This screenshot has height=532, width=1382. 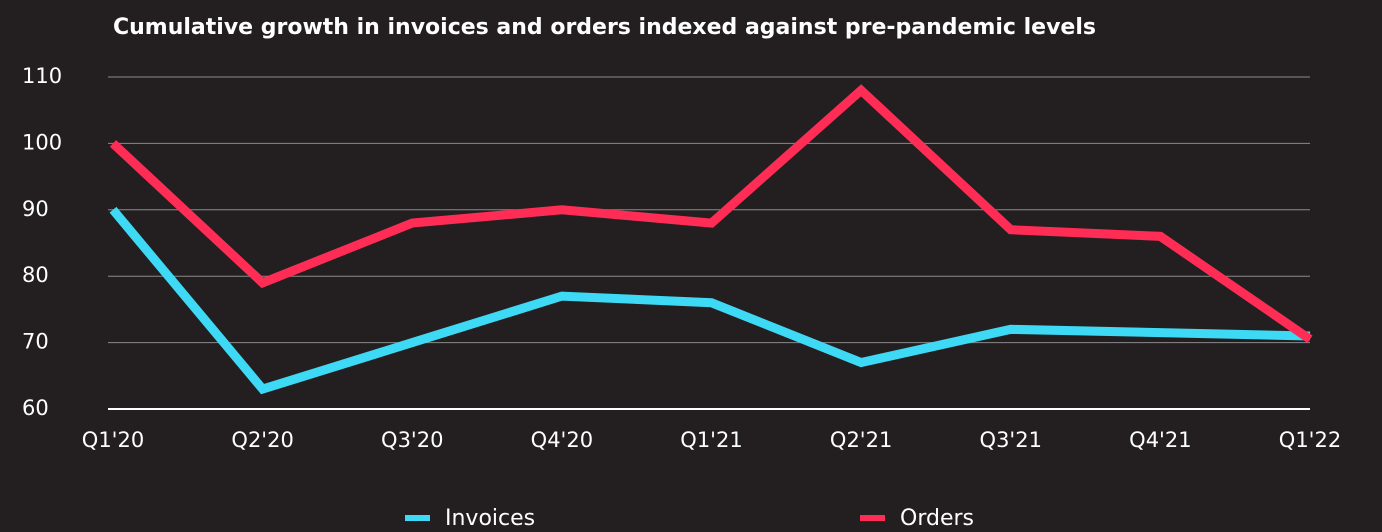 What do you see at coordinates (1011, 440) in the screenshot?
I see `x-tick-label: Q3'21` at bounding box center [1011, 440].